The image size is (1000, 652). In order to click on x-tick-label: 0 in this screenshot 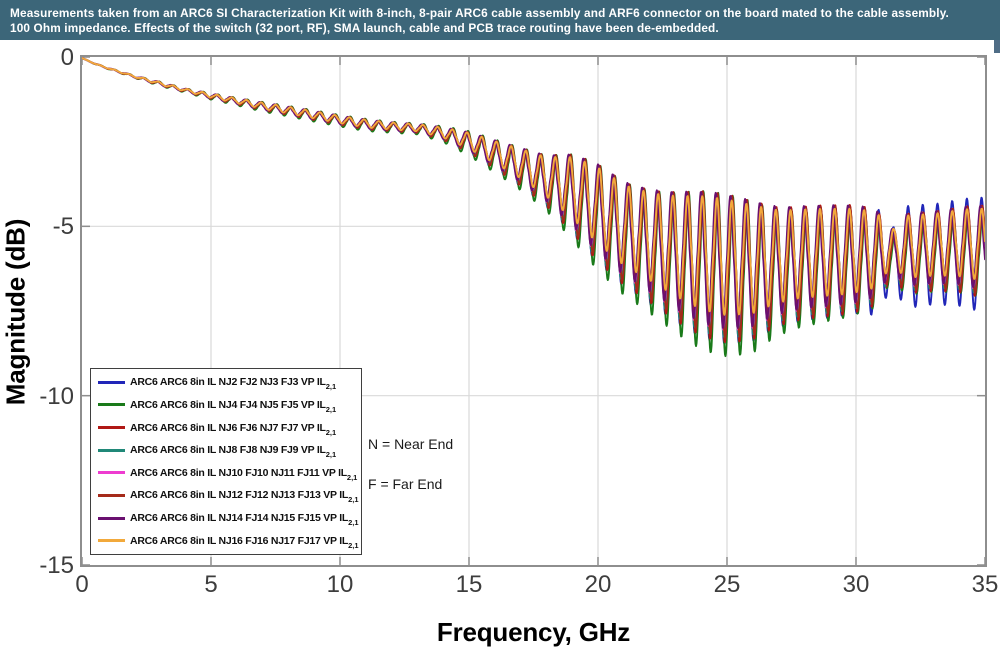, I will do `click(82, 584)`.